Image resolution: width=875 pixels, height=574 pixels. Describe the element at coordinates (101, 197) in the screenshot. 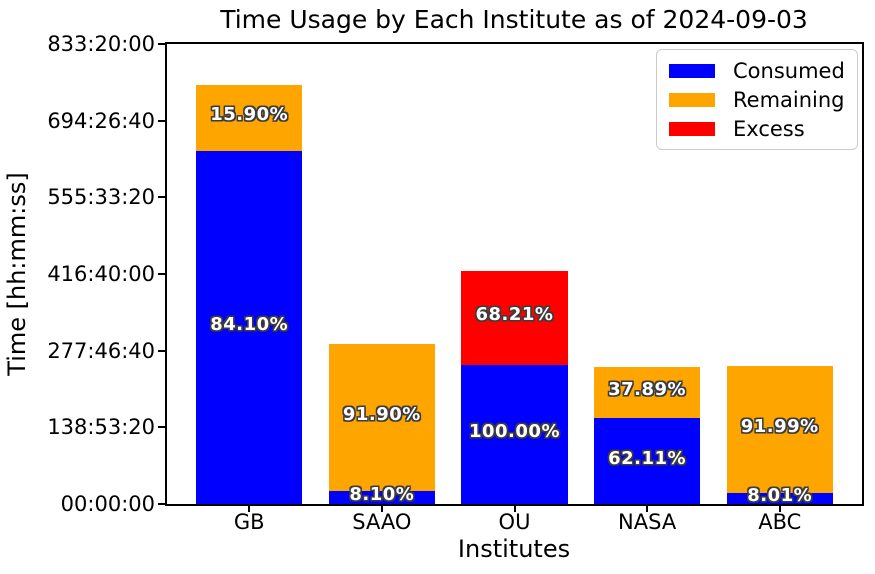

I see `y-tick-label: 555:33:20` at that location.